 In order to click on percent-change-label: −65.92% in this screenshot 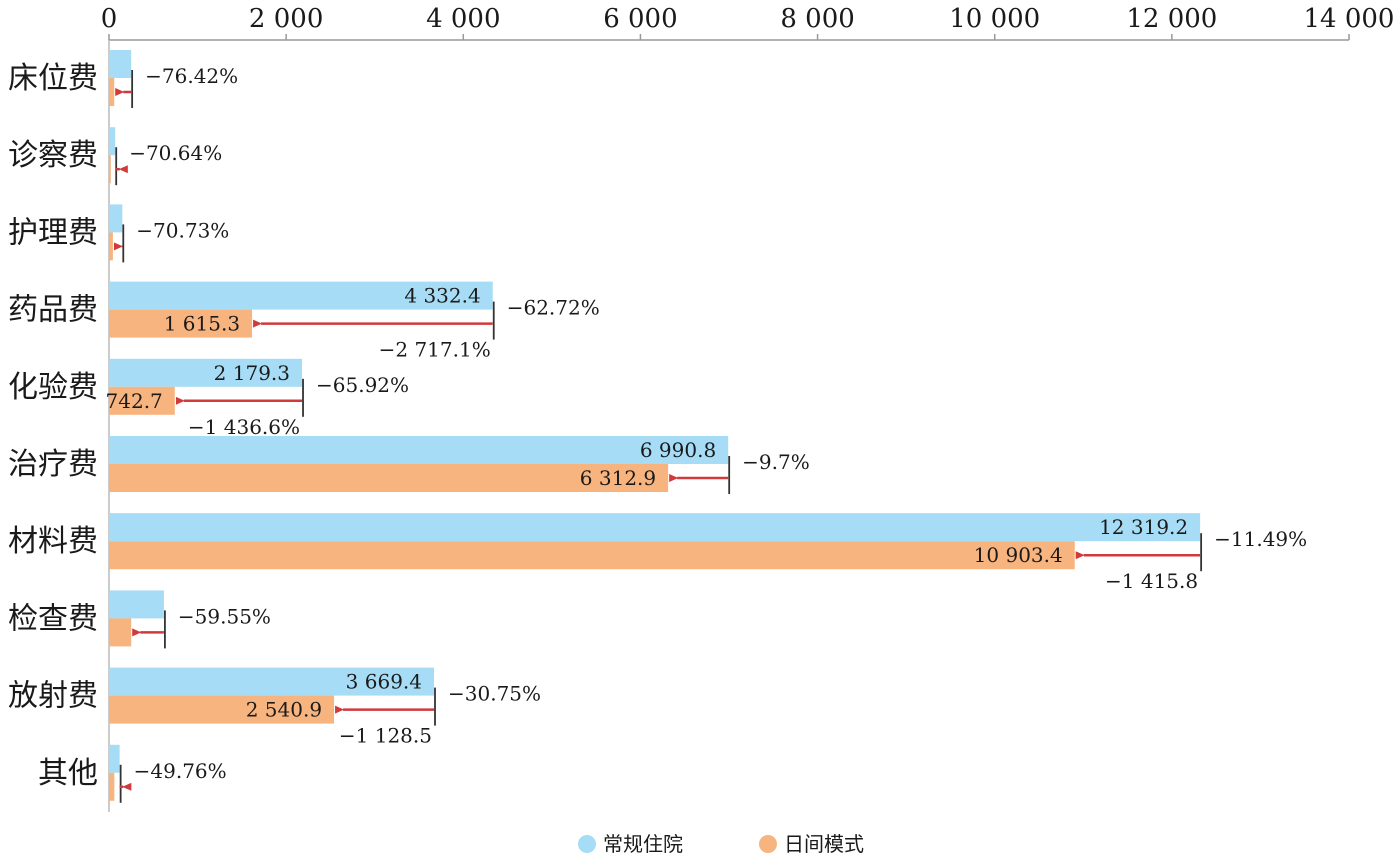, I will do `click(362, 385)`.